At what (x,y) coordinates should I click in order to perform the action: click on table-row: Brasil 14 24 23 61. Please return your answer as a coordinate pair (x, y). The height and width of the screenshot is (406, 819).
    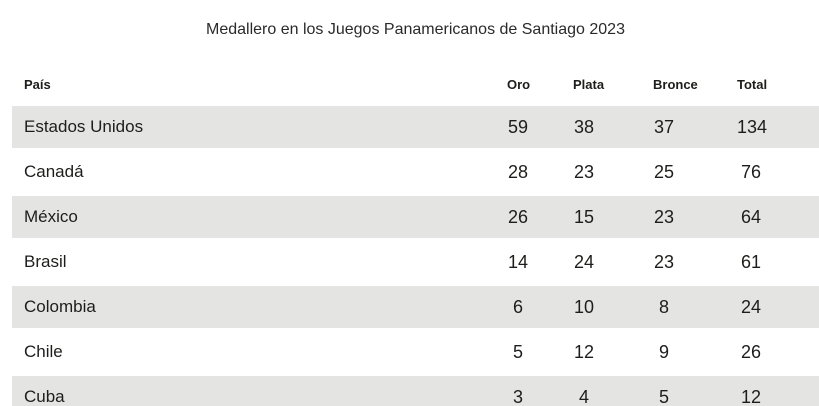
    Looking at the image, I should click on (415, 263).